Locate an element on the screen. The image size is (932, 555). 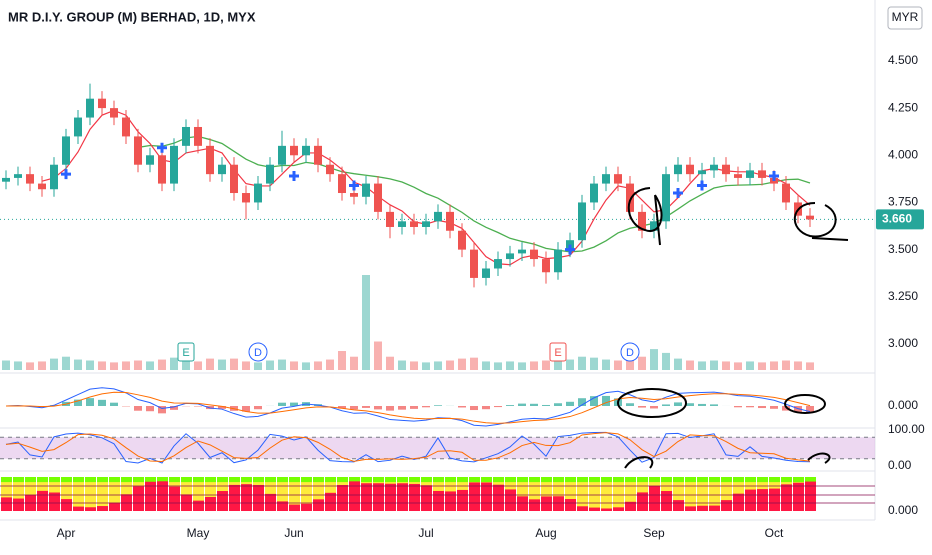
x-tick-label: Jun is located at coordinates (293, 533).